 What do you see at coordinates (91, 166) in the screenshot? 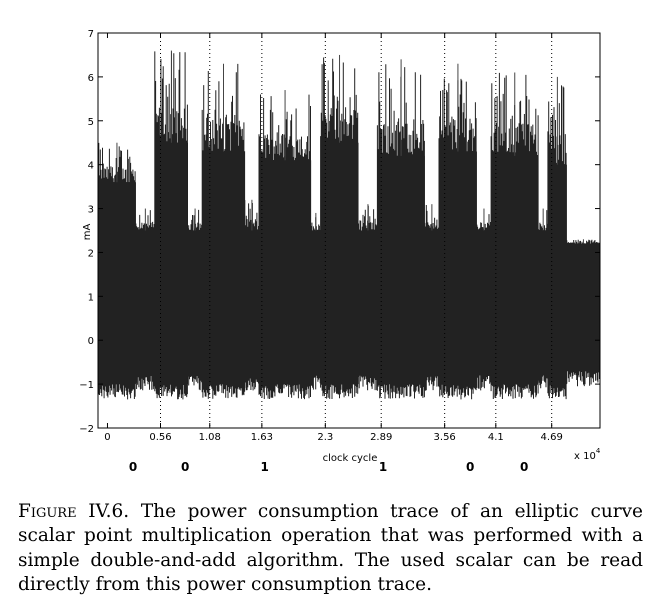
I see `y-tick-label: 4` at bounding box center [91, 166].